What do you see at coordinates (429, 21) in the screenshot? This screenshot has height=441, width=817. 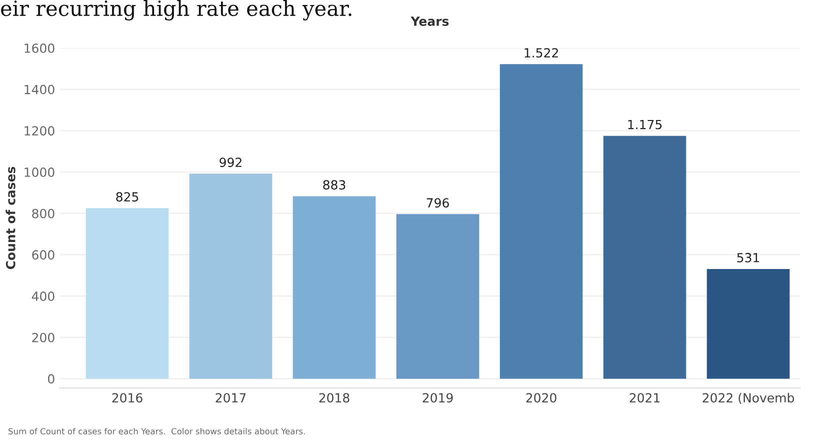 I see `x-axis-title: Years` at bounding box center [429, 21].